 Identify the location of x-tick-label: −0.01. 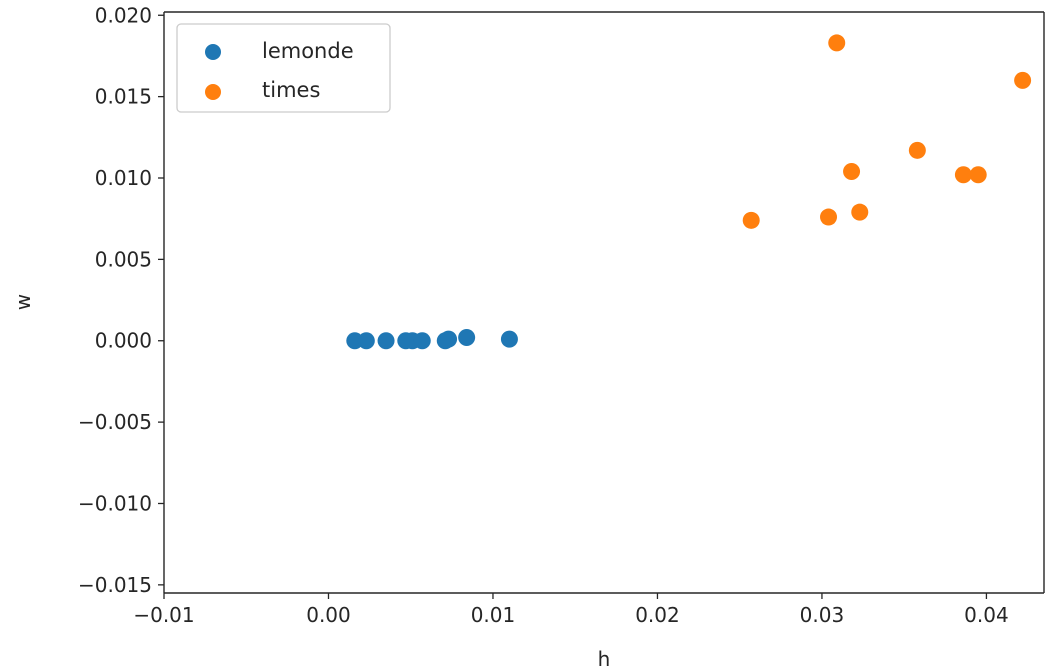
(163, 615).